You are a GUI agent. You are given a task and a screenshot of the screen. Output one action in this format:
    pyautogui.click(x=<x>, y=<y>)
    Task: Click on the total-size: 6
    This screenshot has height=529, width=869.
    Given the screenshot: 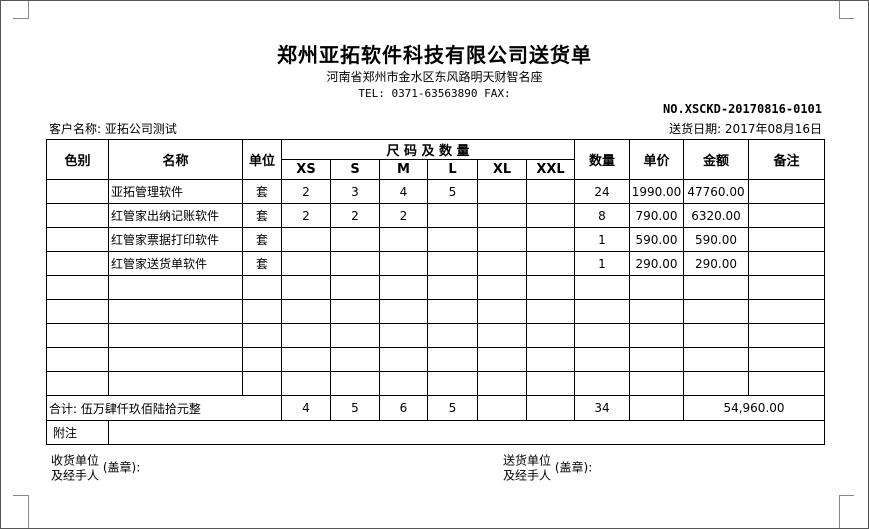 What is the action you would take?
    pyautogui.click(x=403, y=408)
    